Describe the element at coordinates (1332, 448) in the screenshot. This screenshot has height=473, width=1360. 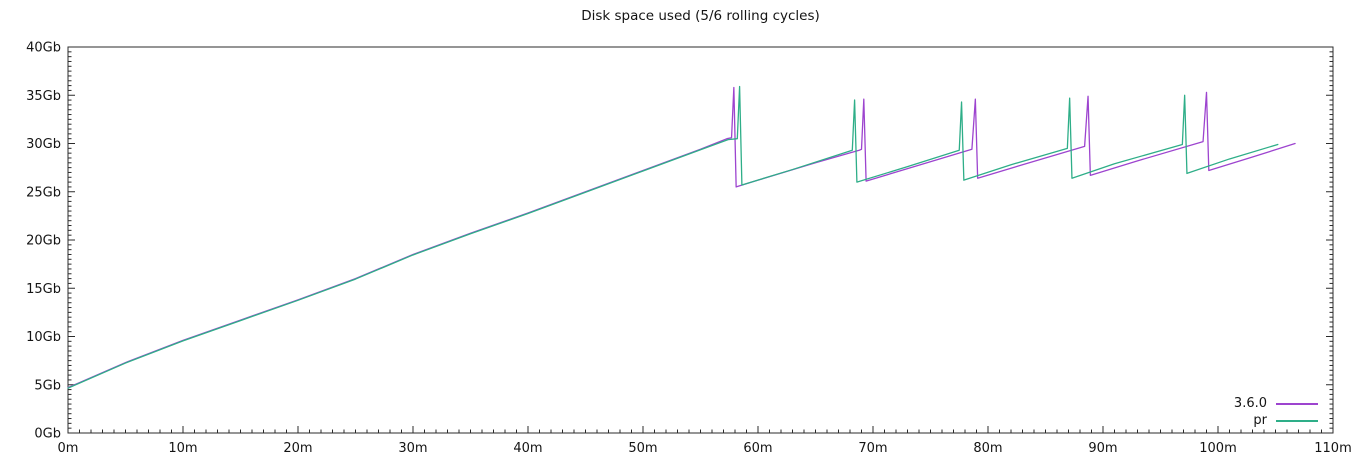
I see `x-tick-label: 110m` at that location.